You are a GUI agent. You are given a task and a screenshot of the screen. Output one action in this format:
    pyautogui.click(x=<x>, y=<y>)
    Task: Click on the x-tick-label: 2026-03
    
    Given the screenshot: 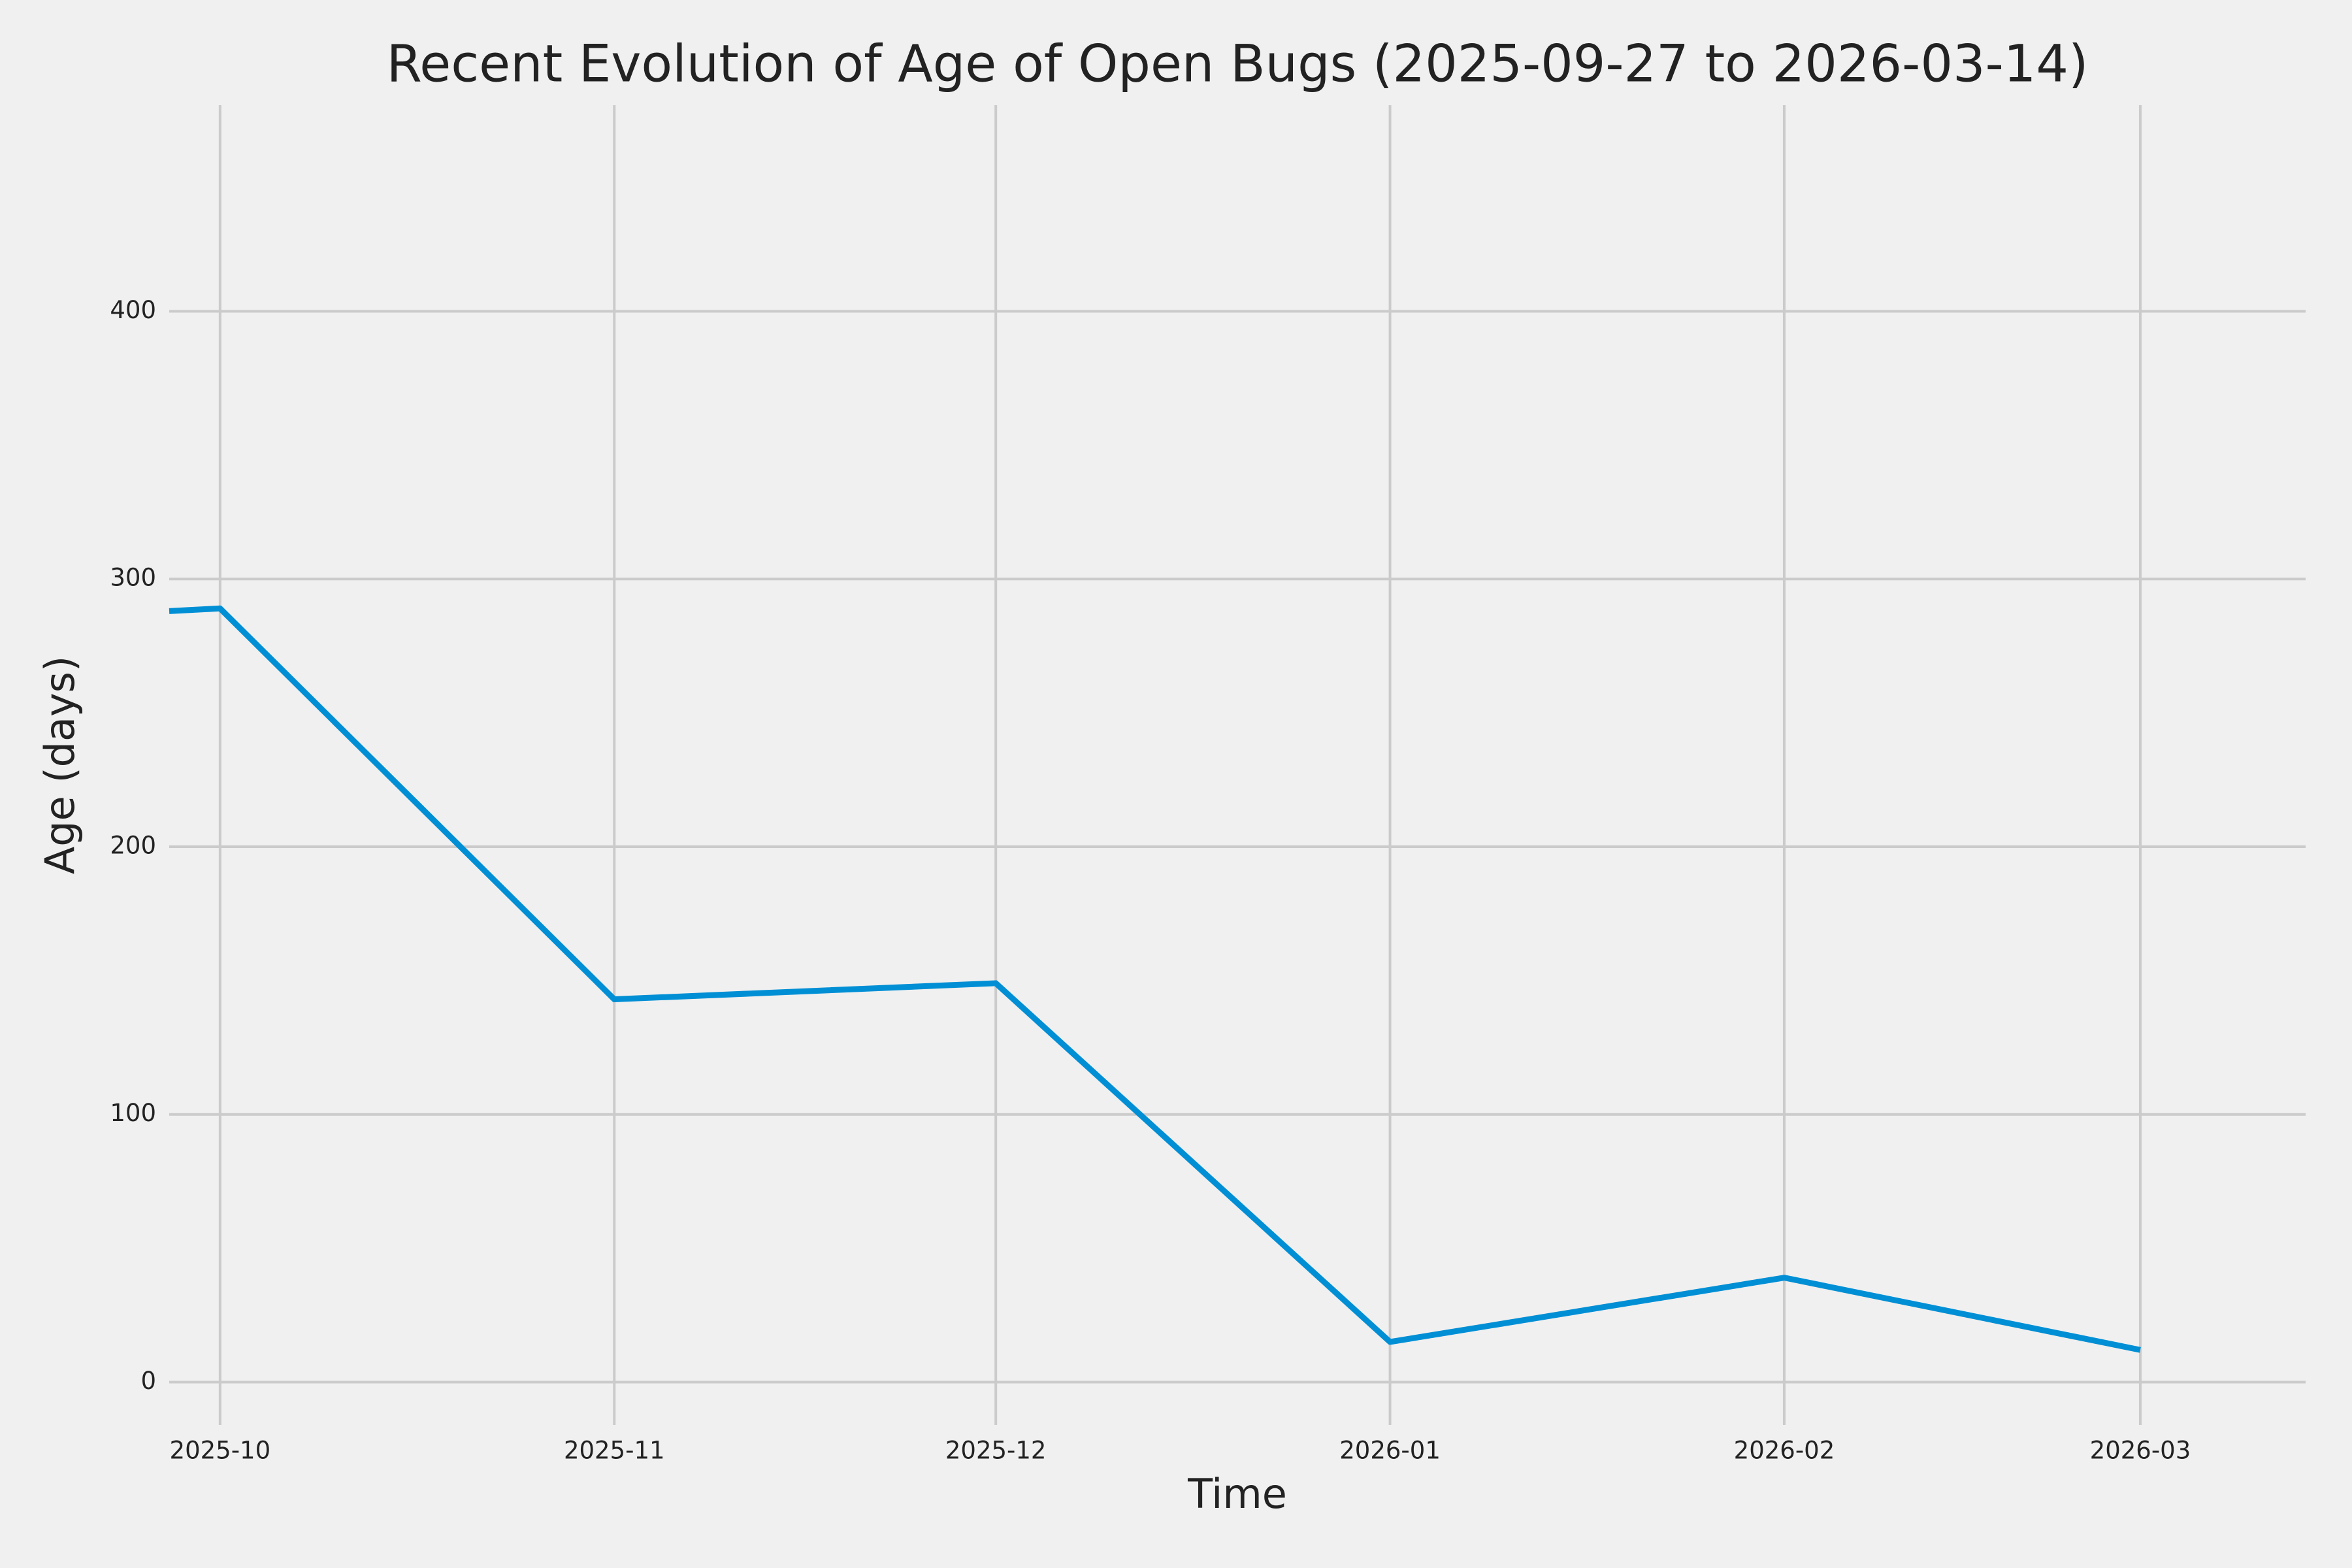 What is the action you would take?
    pyautogui.click(x=2140, y=1451)
    